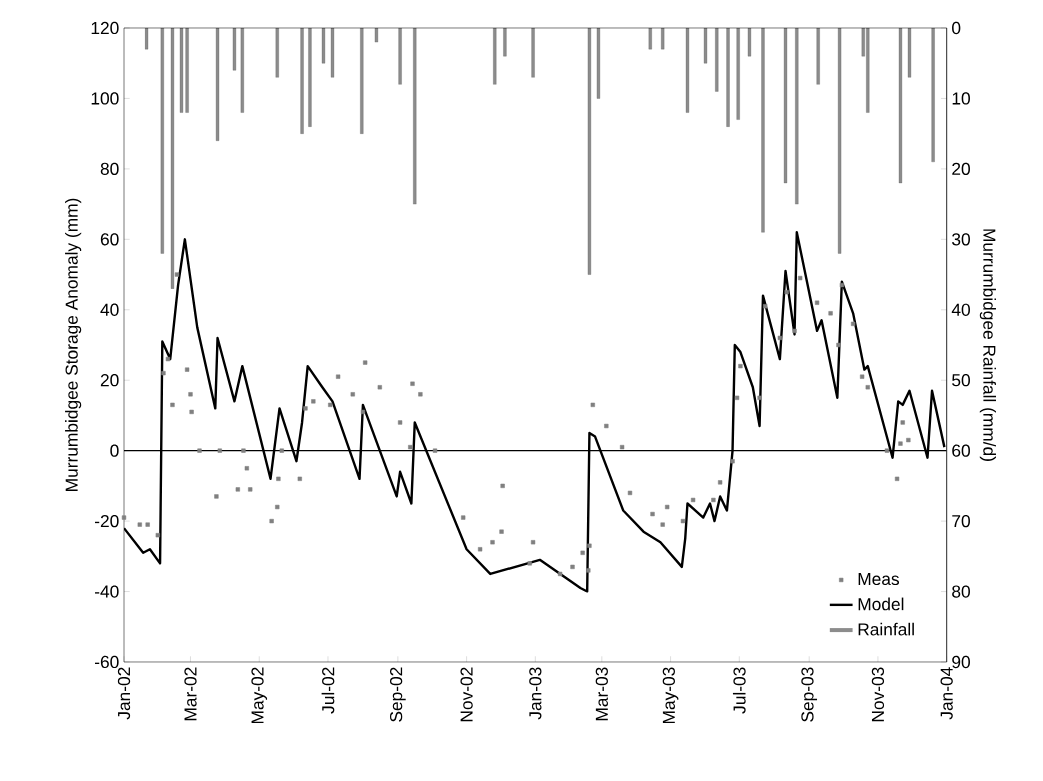 The image size is (1043, 781). What do you see at coordinates (601, 694) in the screenshot?
I see `x-tick-label: Mar-03` at bounding box center [601, 694].